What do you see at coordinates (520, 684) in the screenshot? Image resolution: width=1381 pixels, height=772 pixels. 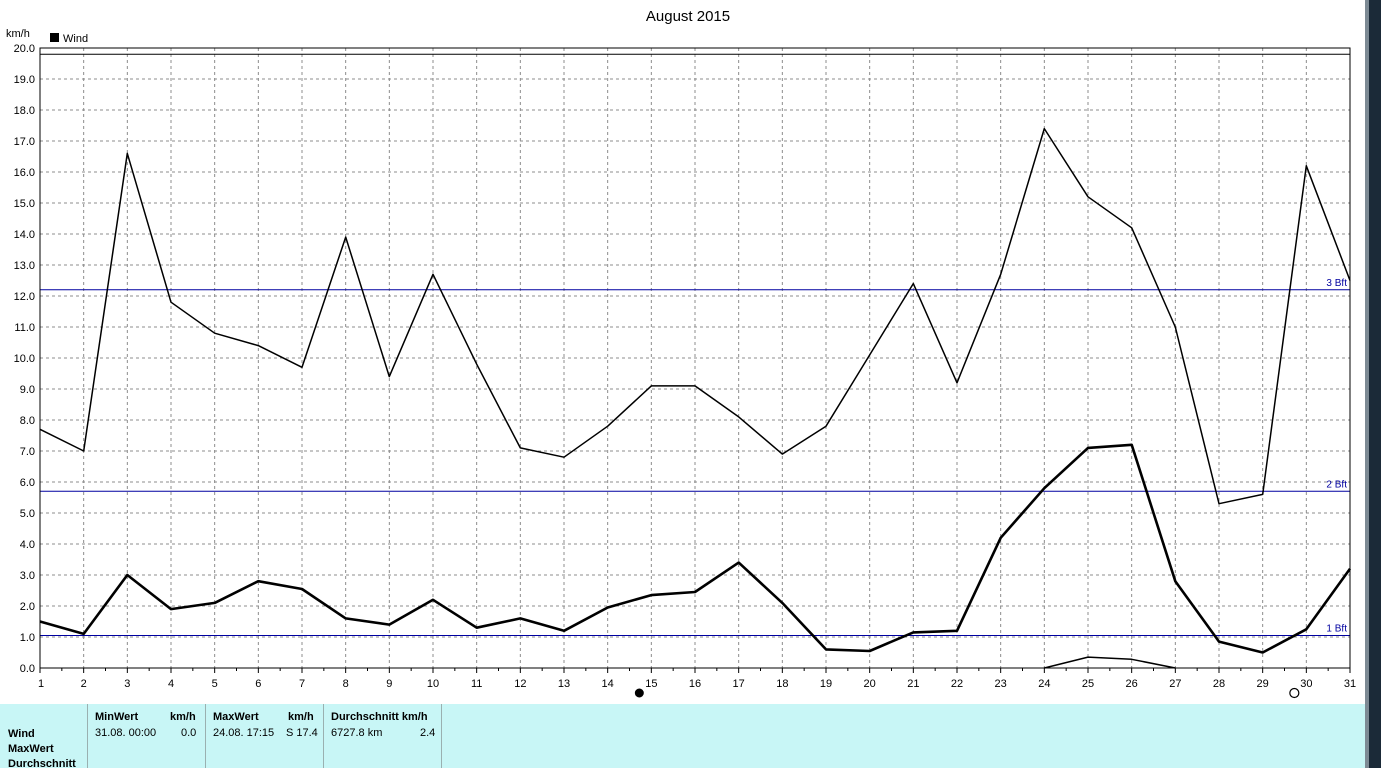 I see `x-tick-label: 12` at bounding box center [520, 684].